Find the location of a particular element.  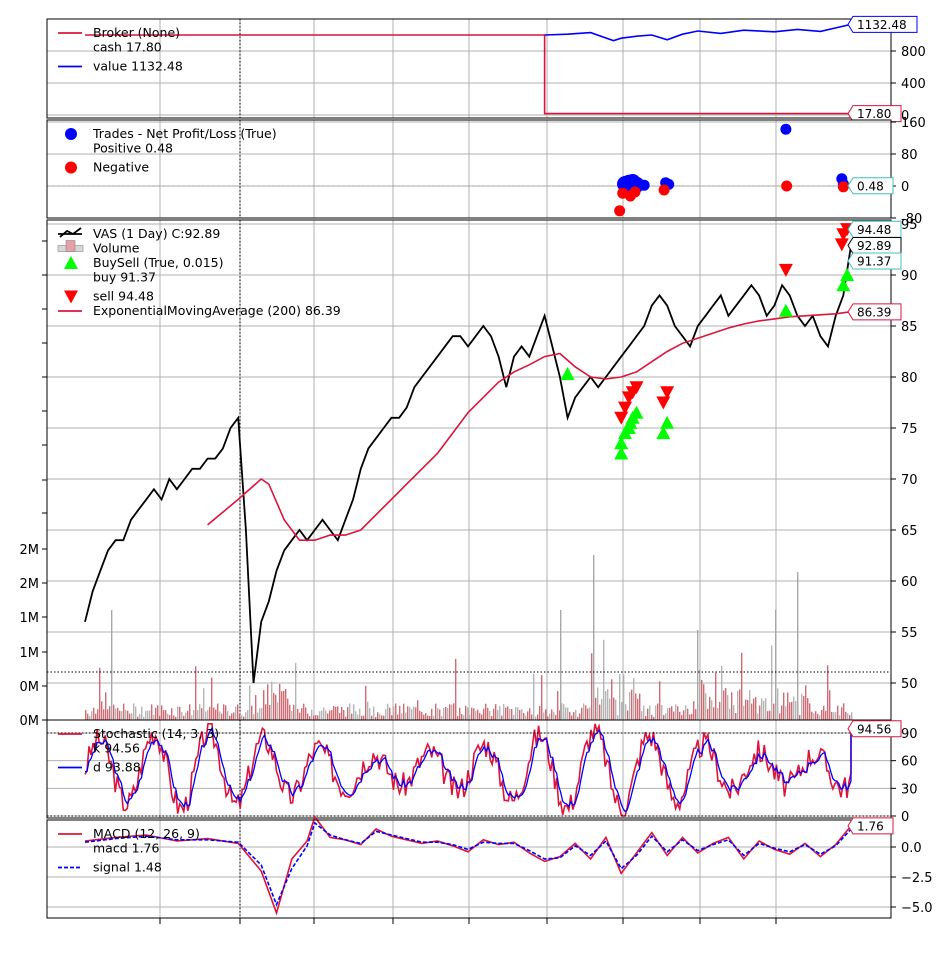

series-line-signal is located at coordinates (468, 864).